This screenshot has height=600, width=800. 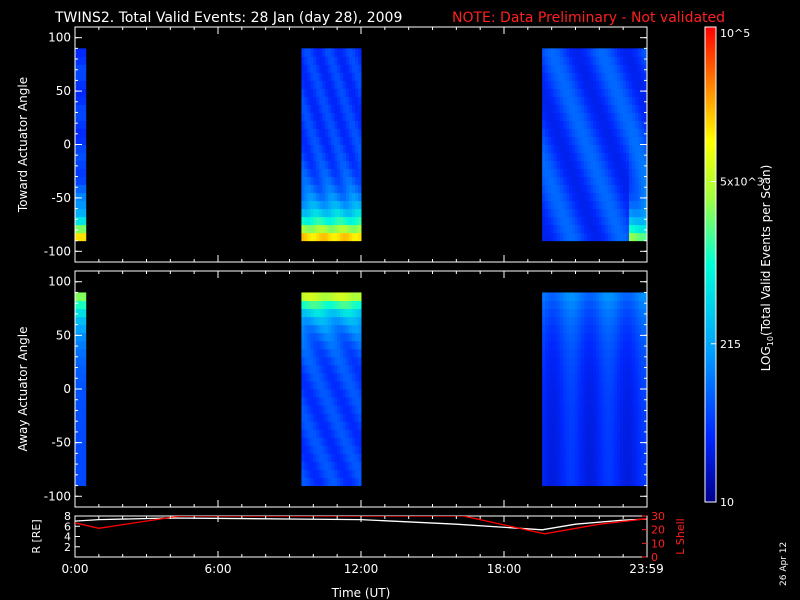 What do you see at coordinates (658, 530) in the screenshot?
I see `orbit-right-tick-label: 20` at bounding box center [658, 530].